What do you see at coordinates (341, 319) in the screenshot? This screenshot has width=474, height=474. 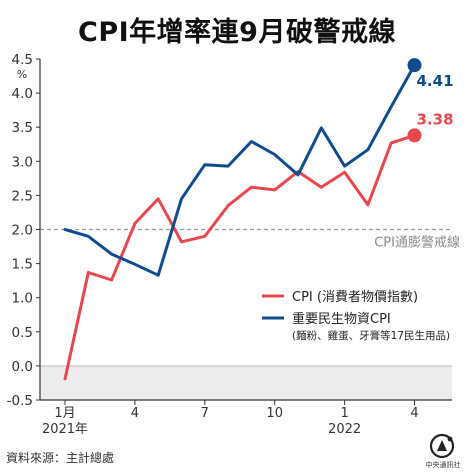 I see `legend-label-2: 重要民生物資CPI` at bounding box center [341, 319].